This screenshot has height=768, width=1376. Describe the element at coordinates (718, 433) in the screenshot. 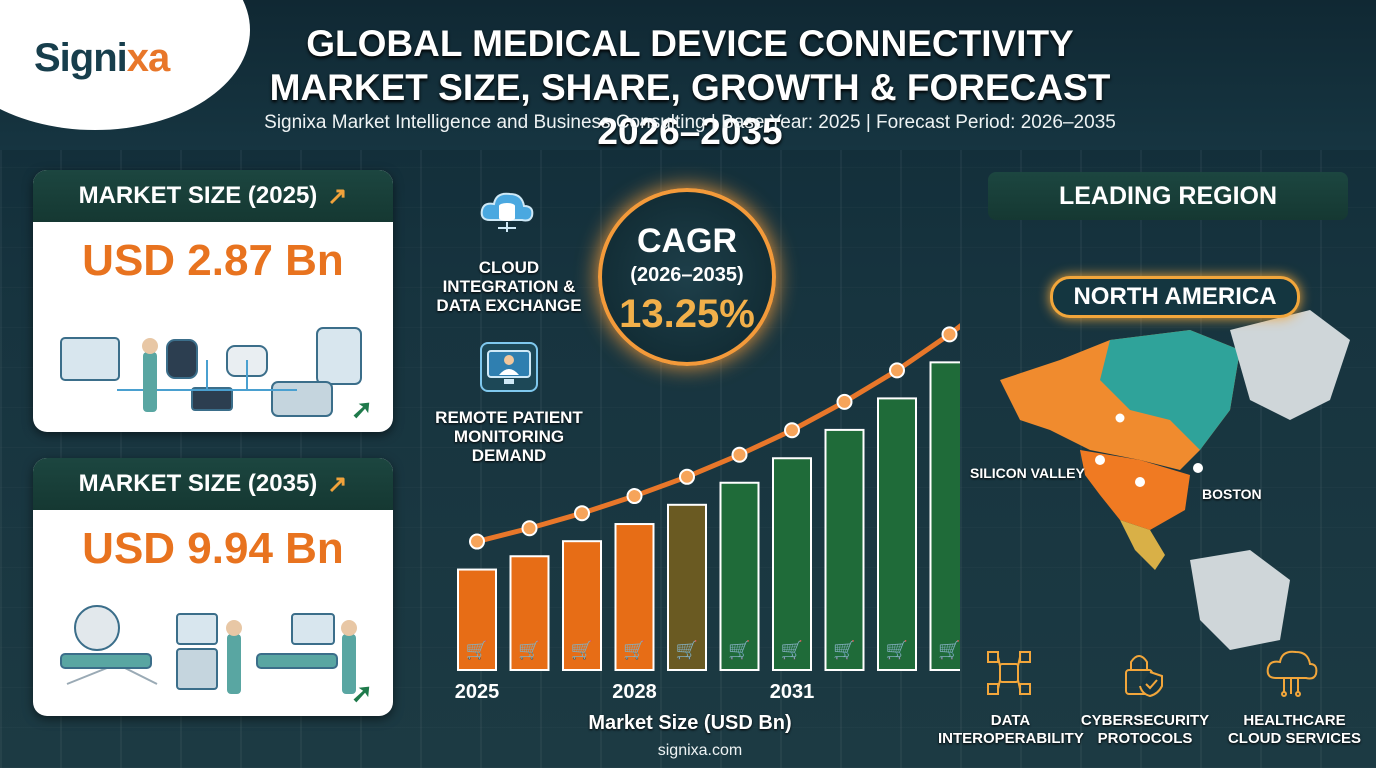

I see `trend-line` at that location.